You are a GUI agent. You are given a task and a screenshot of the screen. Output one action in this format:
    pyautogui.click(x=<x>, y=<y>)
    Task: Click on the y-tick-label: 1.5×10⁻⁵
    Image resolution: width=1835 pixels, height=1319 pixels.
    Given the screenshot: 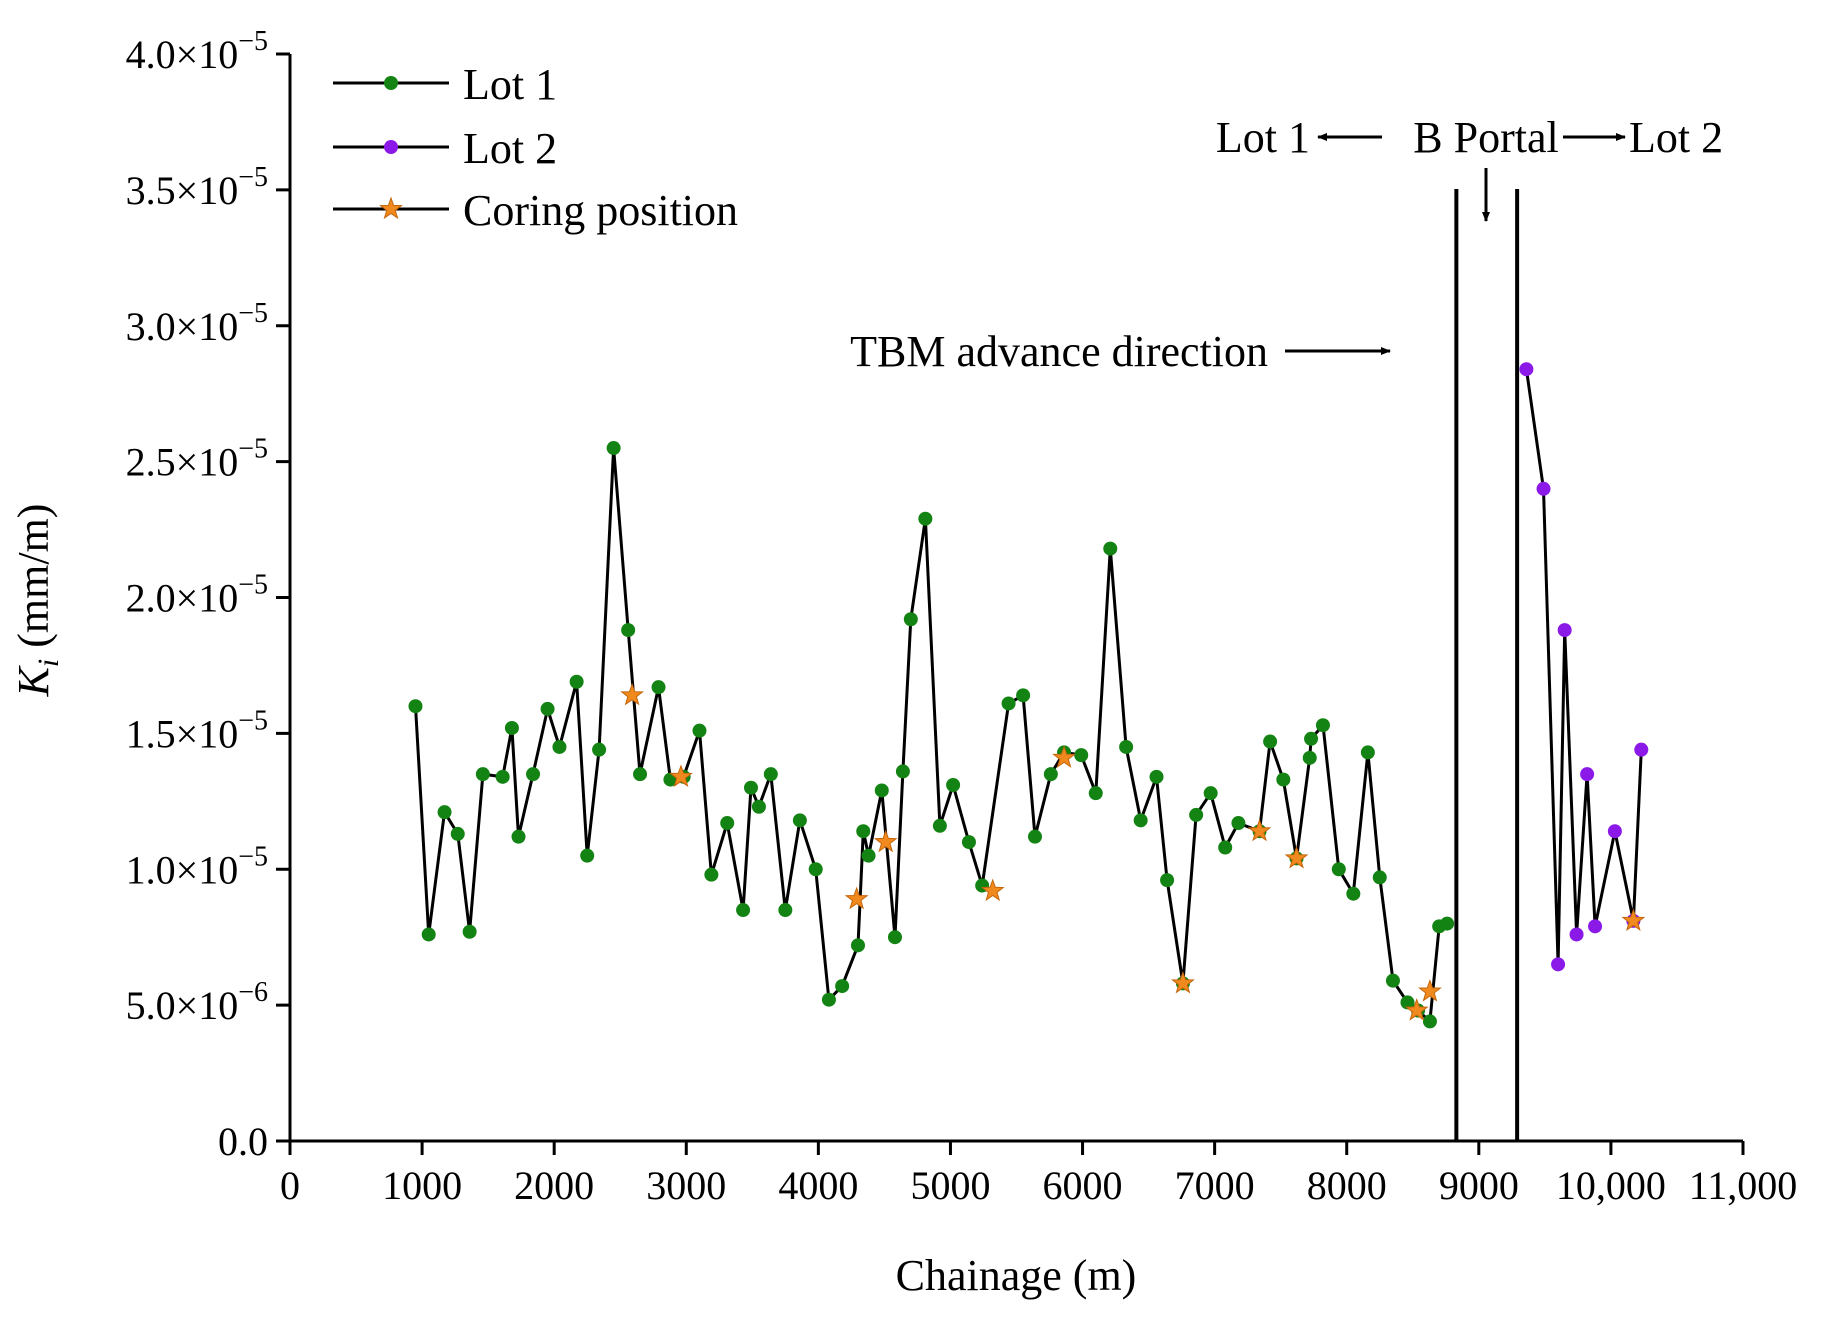 What is the action you would take?
    pyautogui.click(x=197, y=730)
    